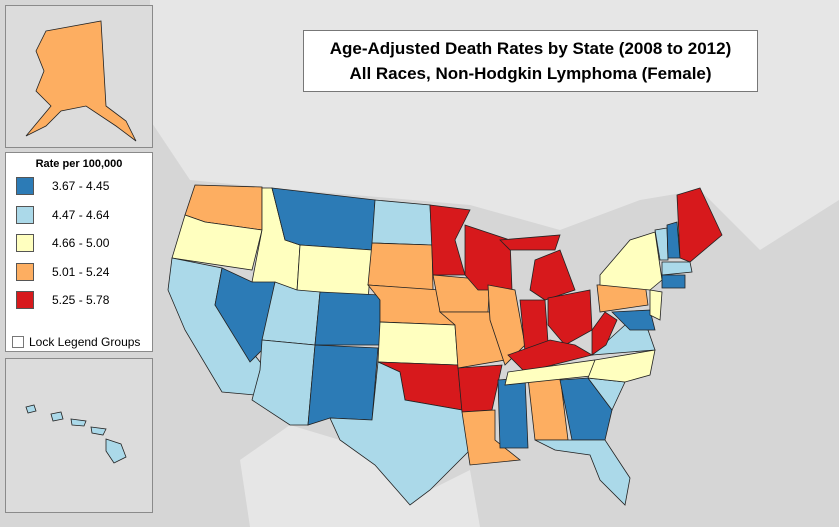 This screenshot has width=839, height=527. I want to click on legend-title: Rate per 100,000, so click(79, 164).